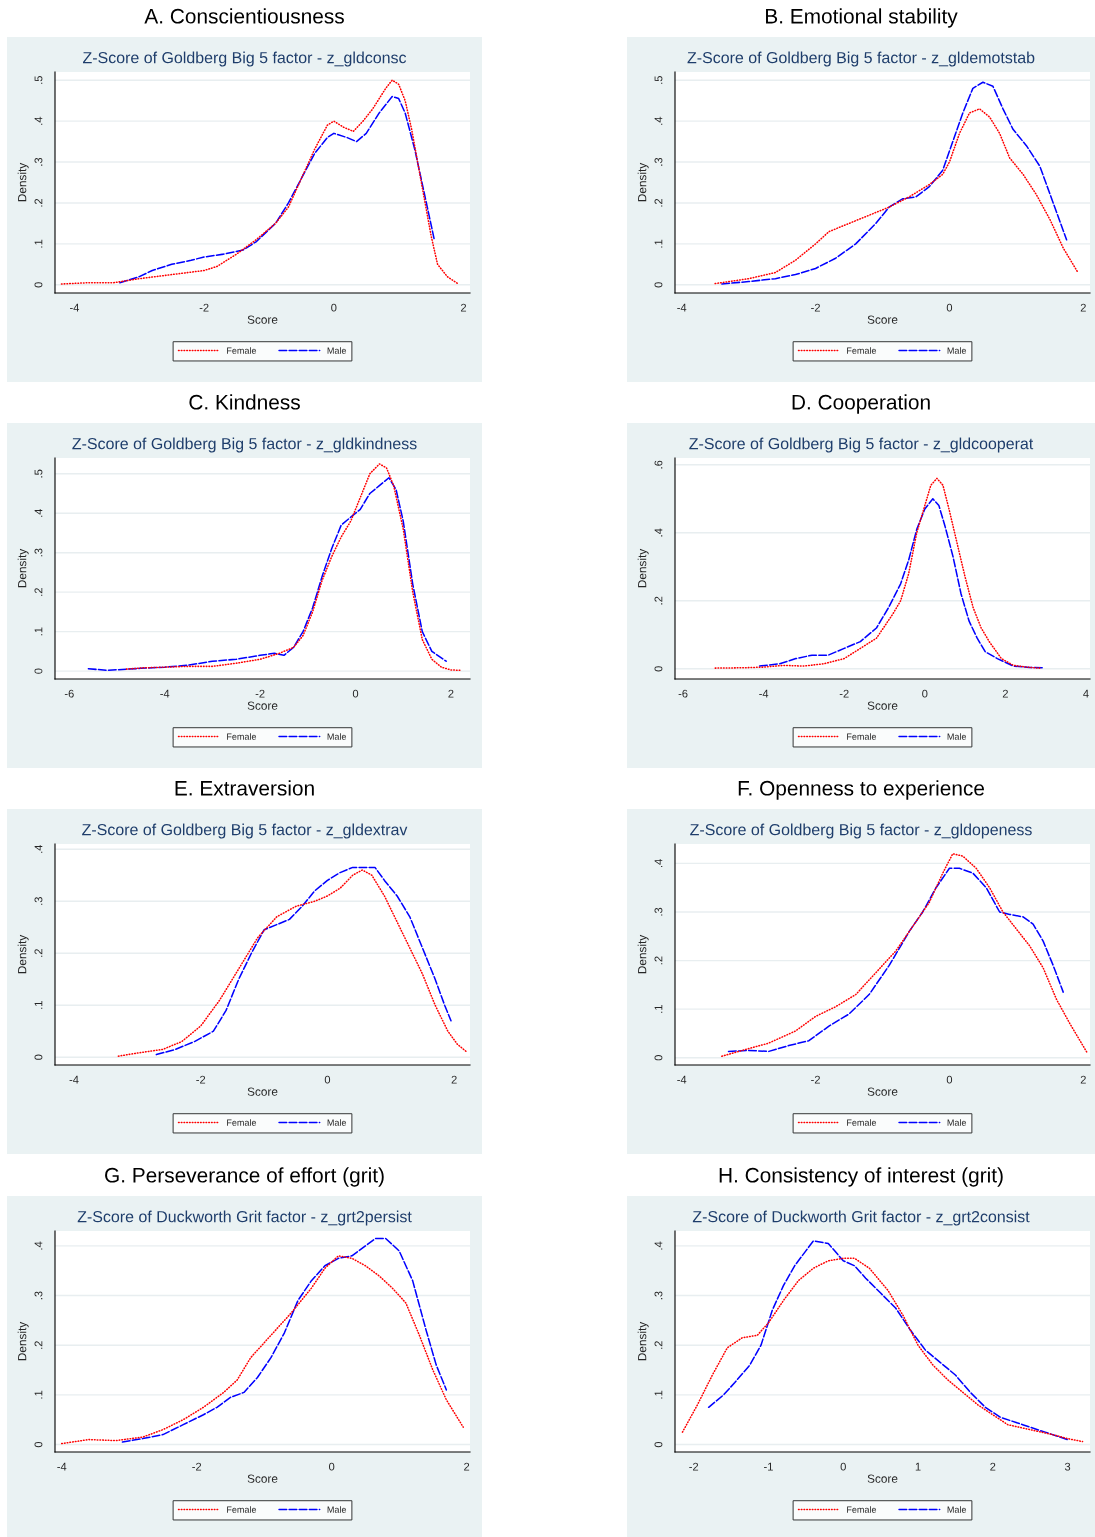 The width and height of the screenshot is (1095, 1537). I want to click on x-tick-label: -1, so click(768, 1466).